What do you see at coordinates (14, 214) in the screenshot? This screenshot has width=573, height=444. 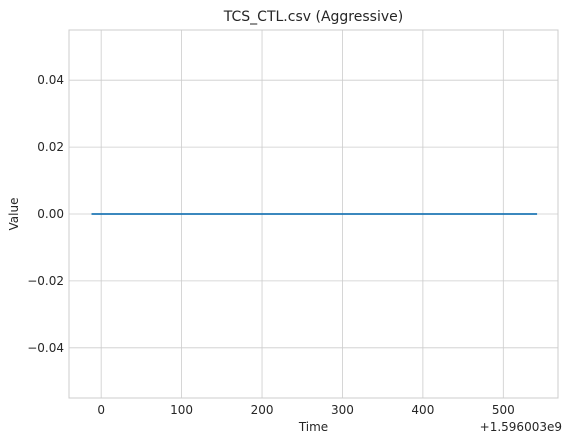 I see `y-axis-label: Value` at bounding box center [14, 214].